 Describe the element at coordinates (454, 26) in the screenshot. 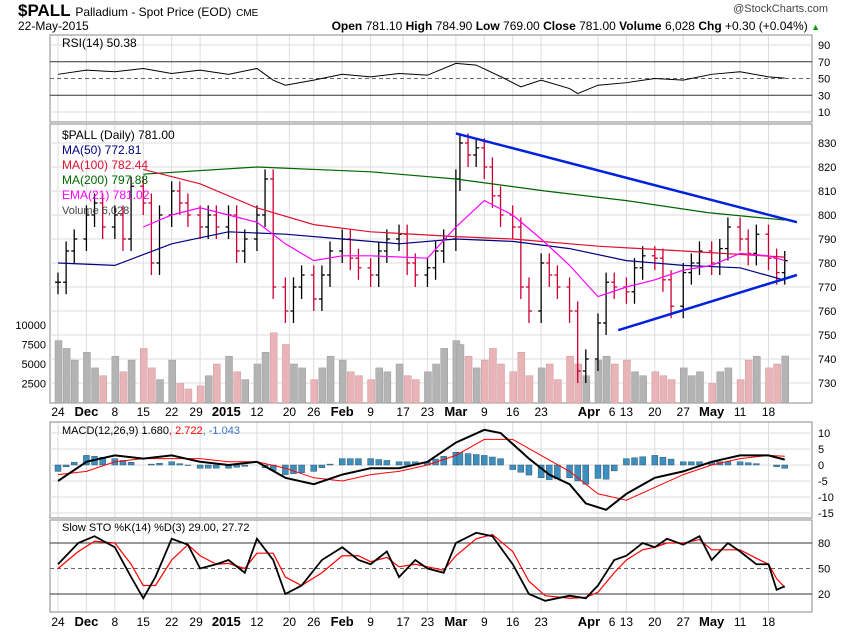

I see `high-value: 784.90` at that location.